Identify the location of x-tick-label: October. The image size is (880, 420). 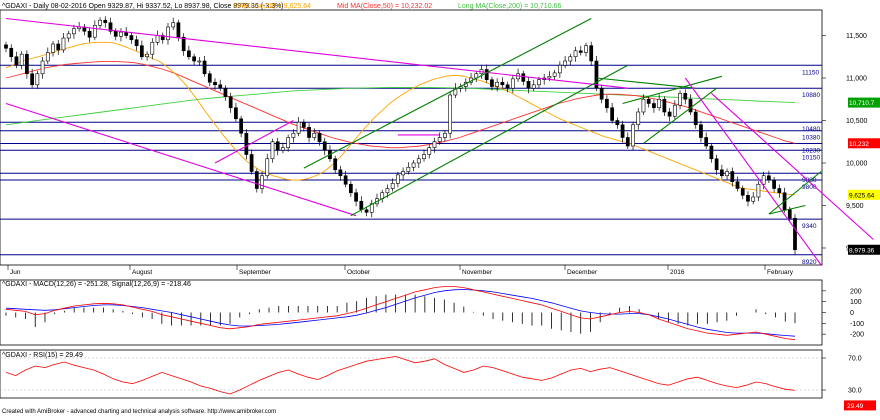
(359, 272).